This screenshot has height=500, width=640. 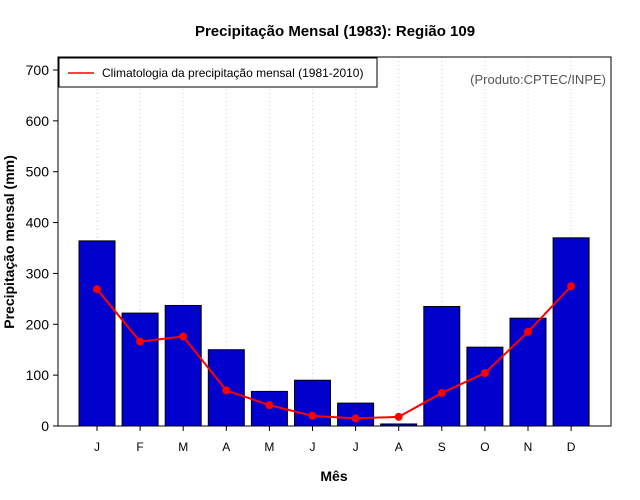 I want to click on x-axis-title: Mês, so click(x=333, y=476).